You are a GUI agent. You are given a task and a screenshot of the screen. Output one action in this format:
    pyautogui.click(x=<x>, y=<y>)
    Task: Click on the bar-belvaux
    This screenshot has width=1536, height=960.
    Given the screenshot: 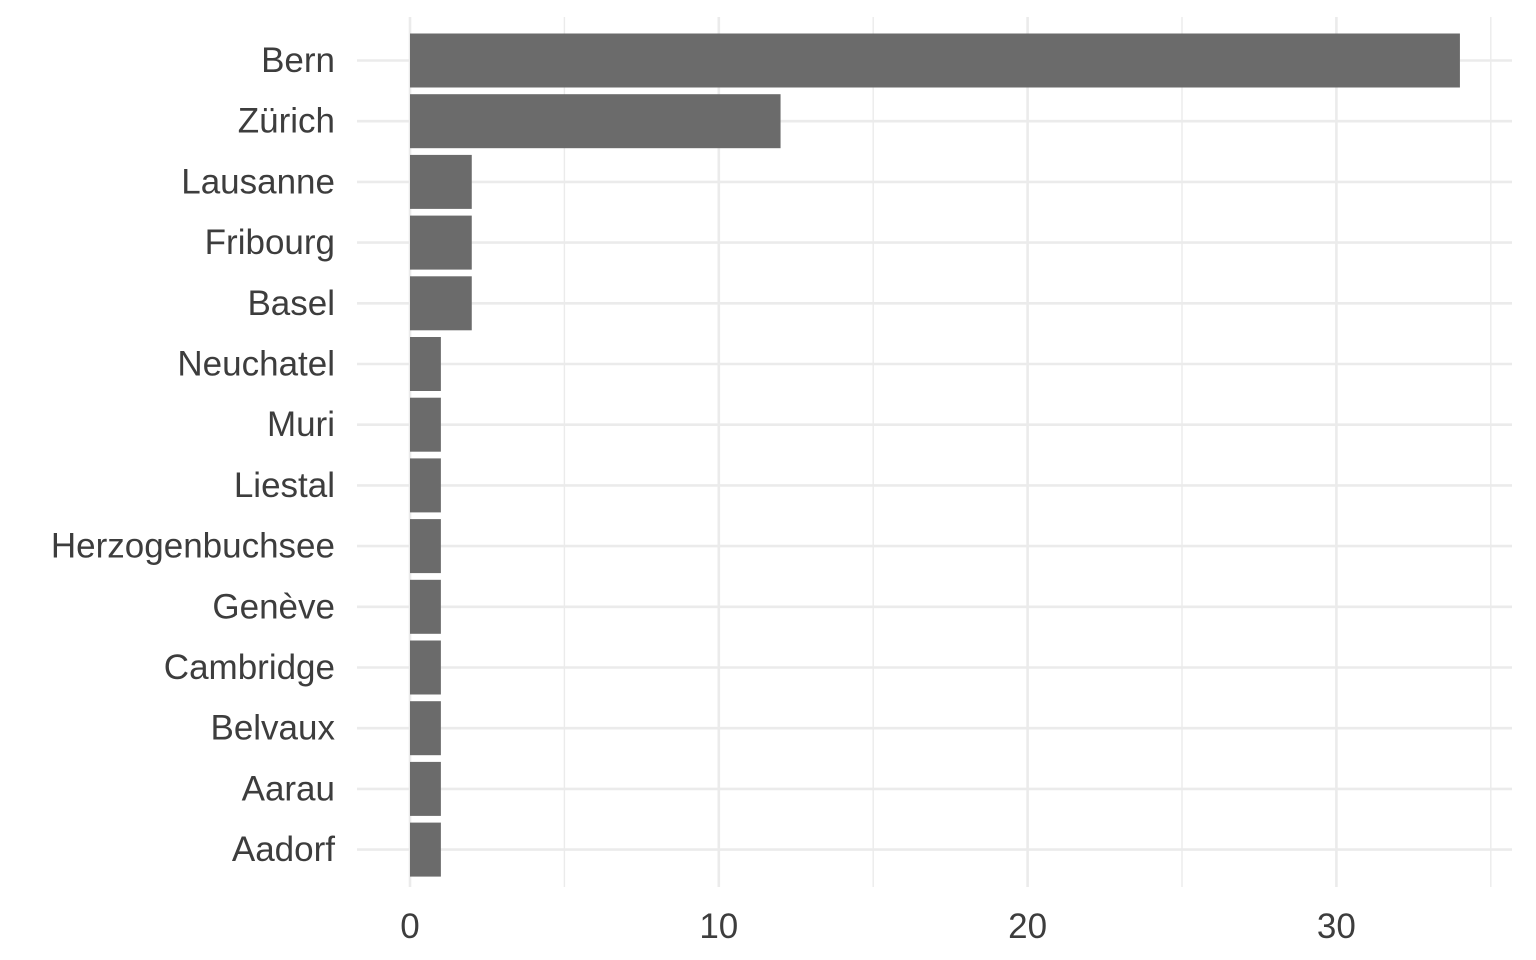 What is the action you would take?
    pyautogui.click(x=425, y=728)
    